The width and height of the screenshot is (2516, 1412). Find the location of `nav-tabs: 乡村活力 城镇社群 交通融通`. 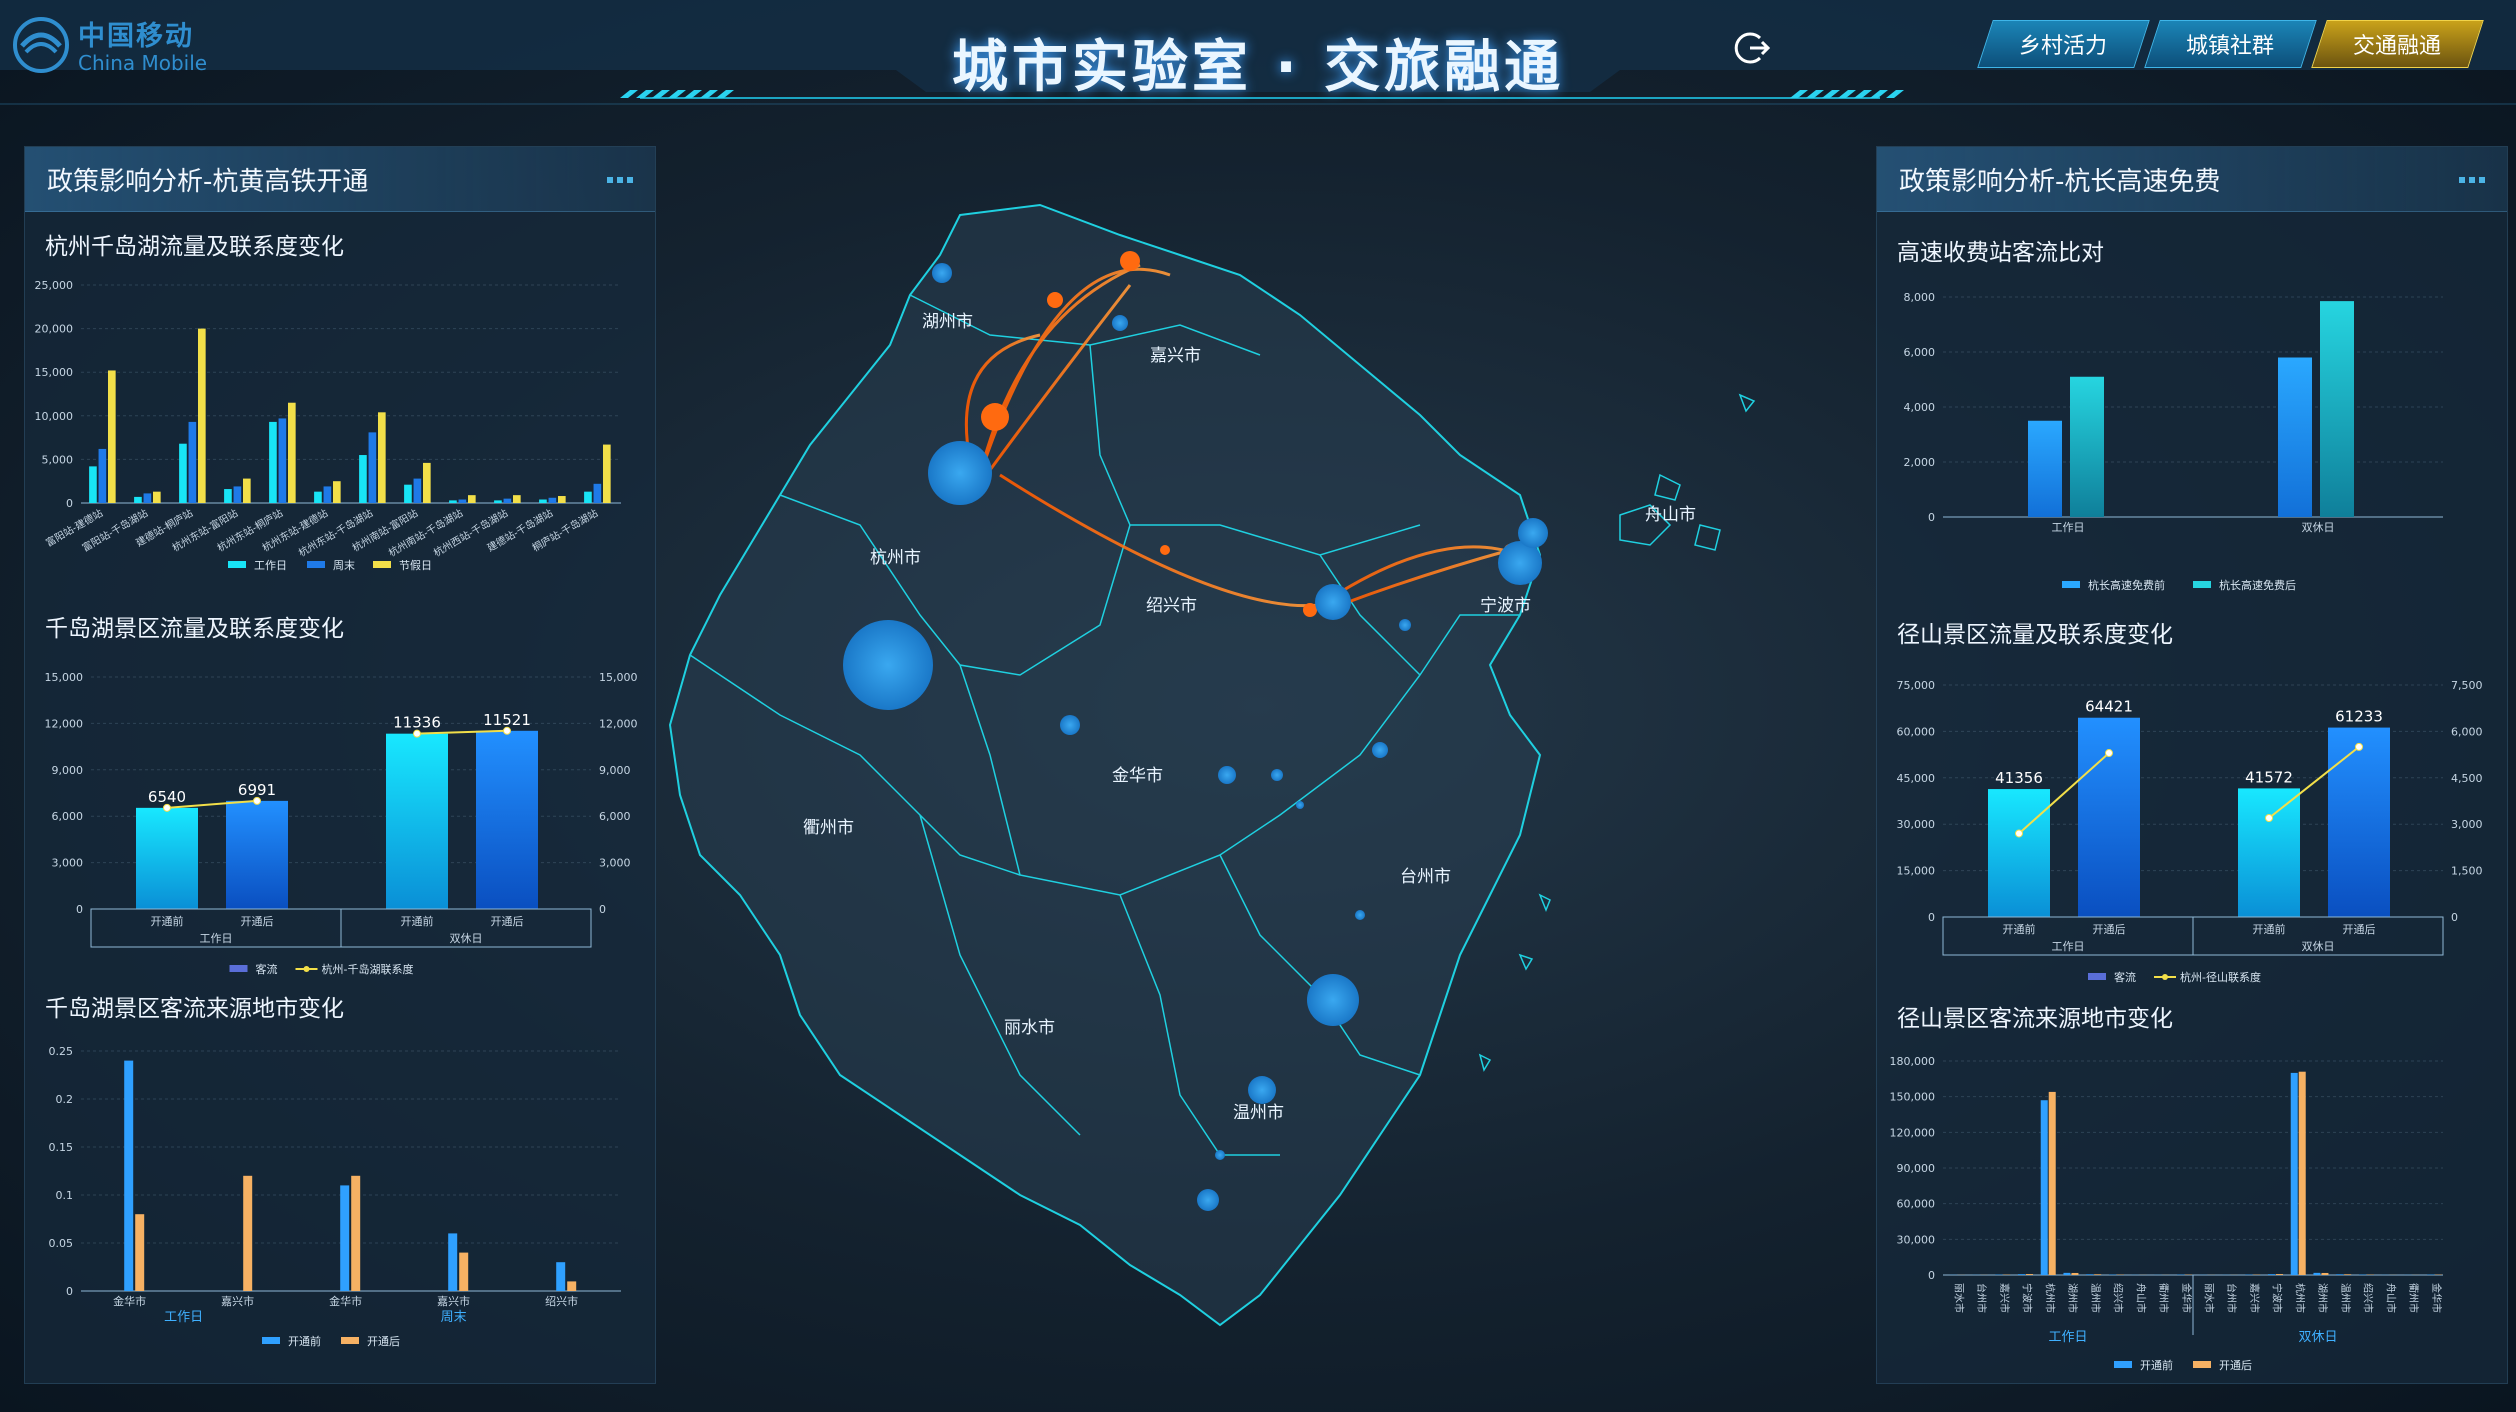

nav-tabs: 乡村活力 城镇社群 交通融通 is located at coordinates (2230, 44).